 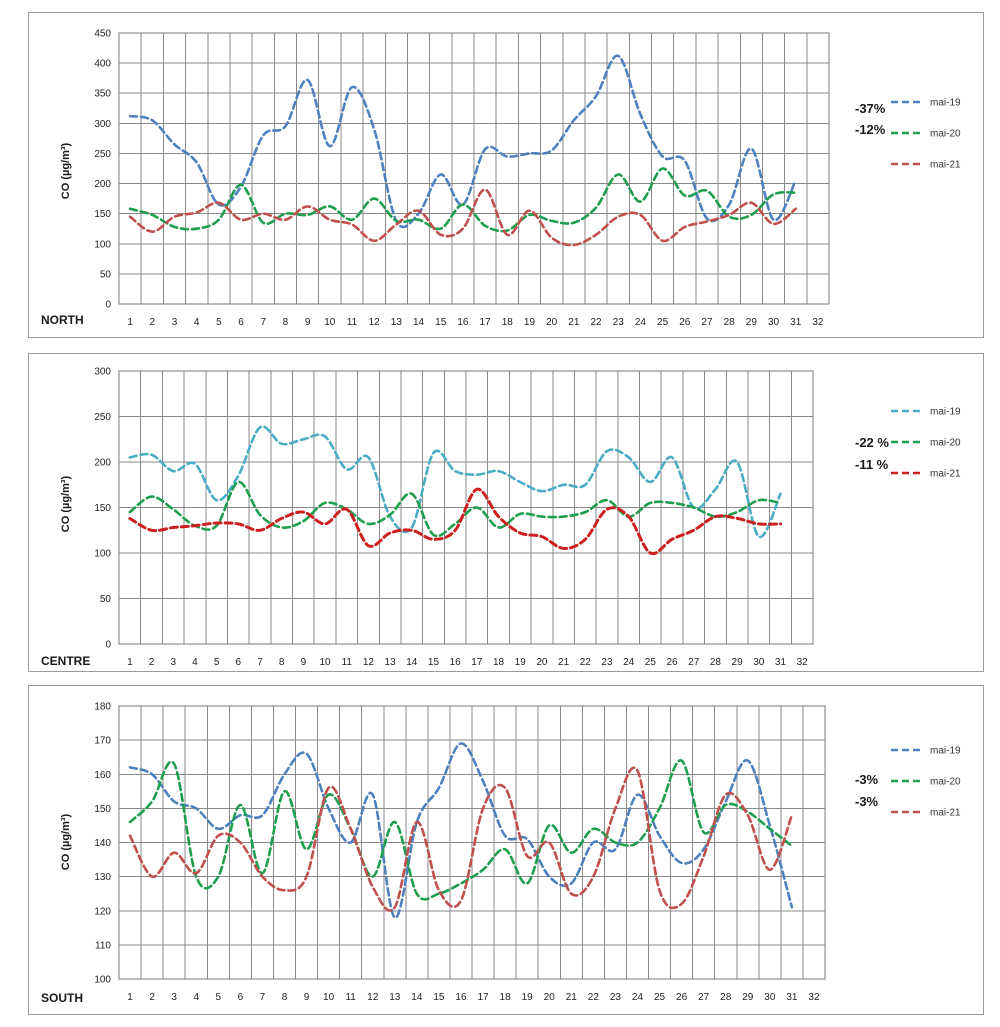 I want to click on y-tick-label: 250, so click(x=102, y=154).